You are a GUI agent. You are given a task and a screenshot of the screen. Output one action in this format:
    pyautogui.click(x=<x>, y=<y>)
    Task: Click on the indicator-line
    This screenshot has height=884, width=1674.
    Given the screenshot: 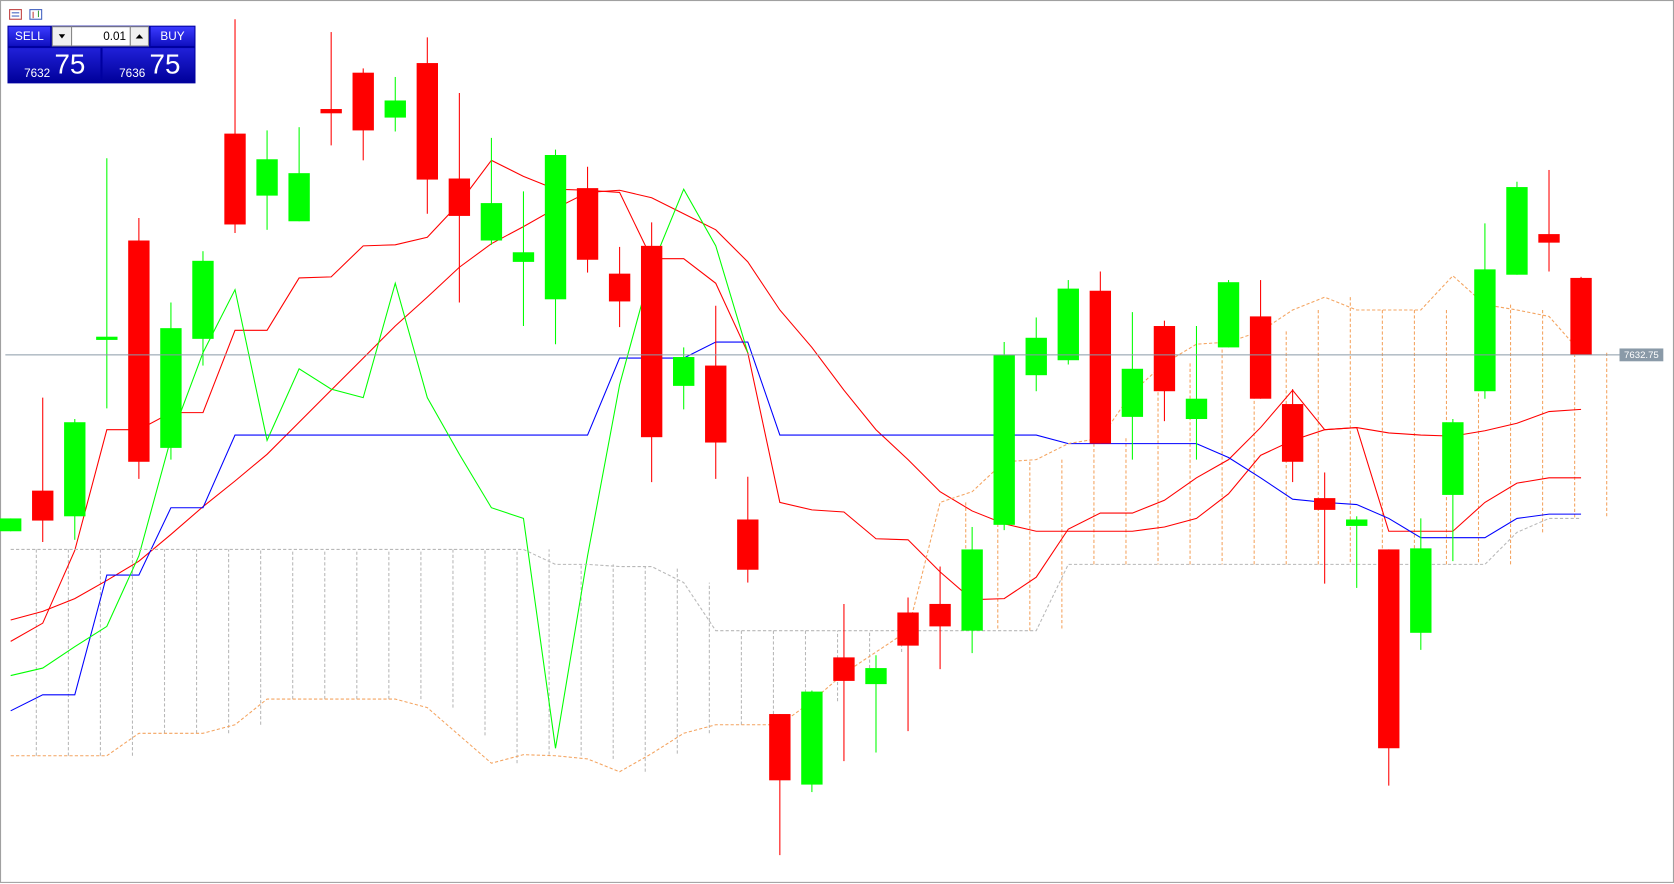 What is the action you would take?
    pyautogui.click(x=796, y=574)
    